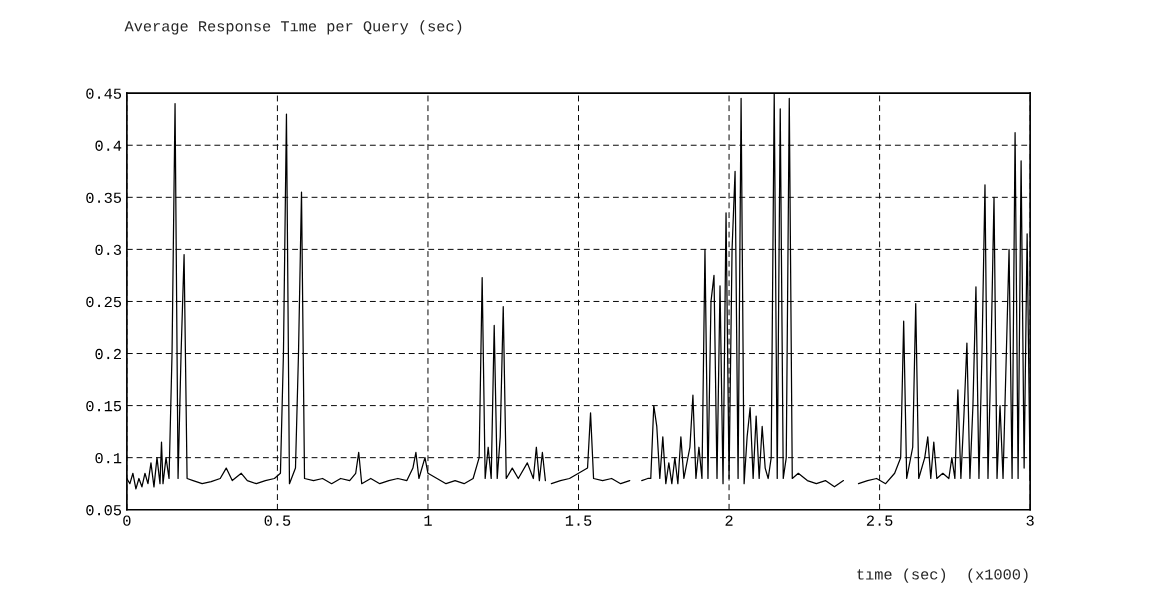 This screenshot has width=1164, height=609. What do you see at coordinates (879, 520) in the screenshot?
I see `x-tick-label: 2.5` at bounding box center [879, 520].